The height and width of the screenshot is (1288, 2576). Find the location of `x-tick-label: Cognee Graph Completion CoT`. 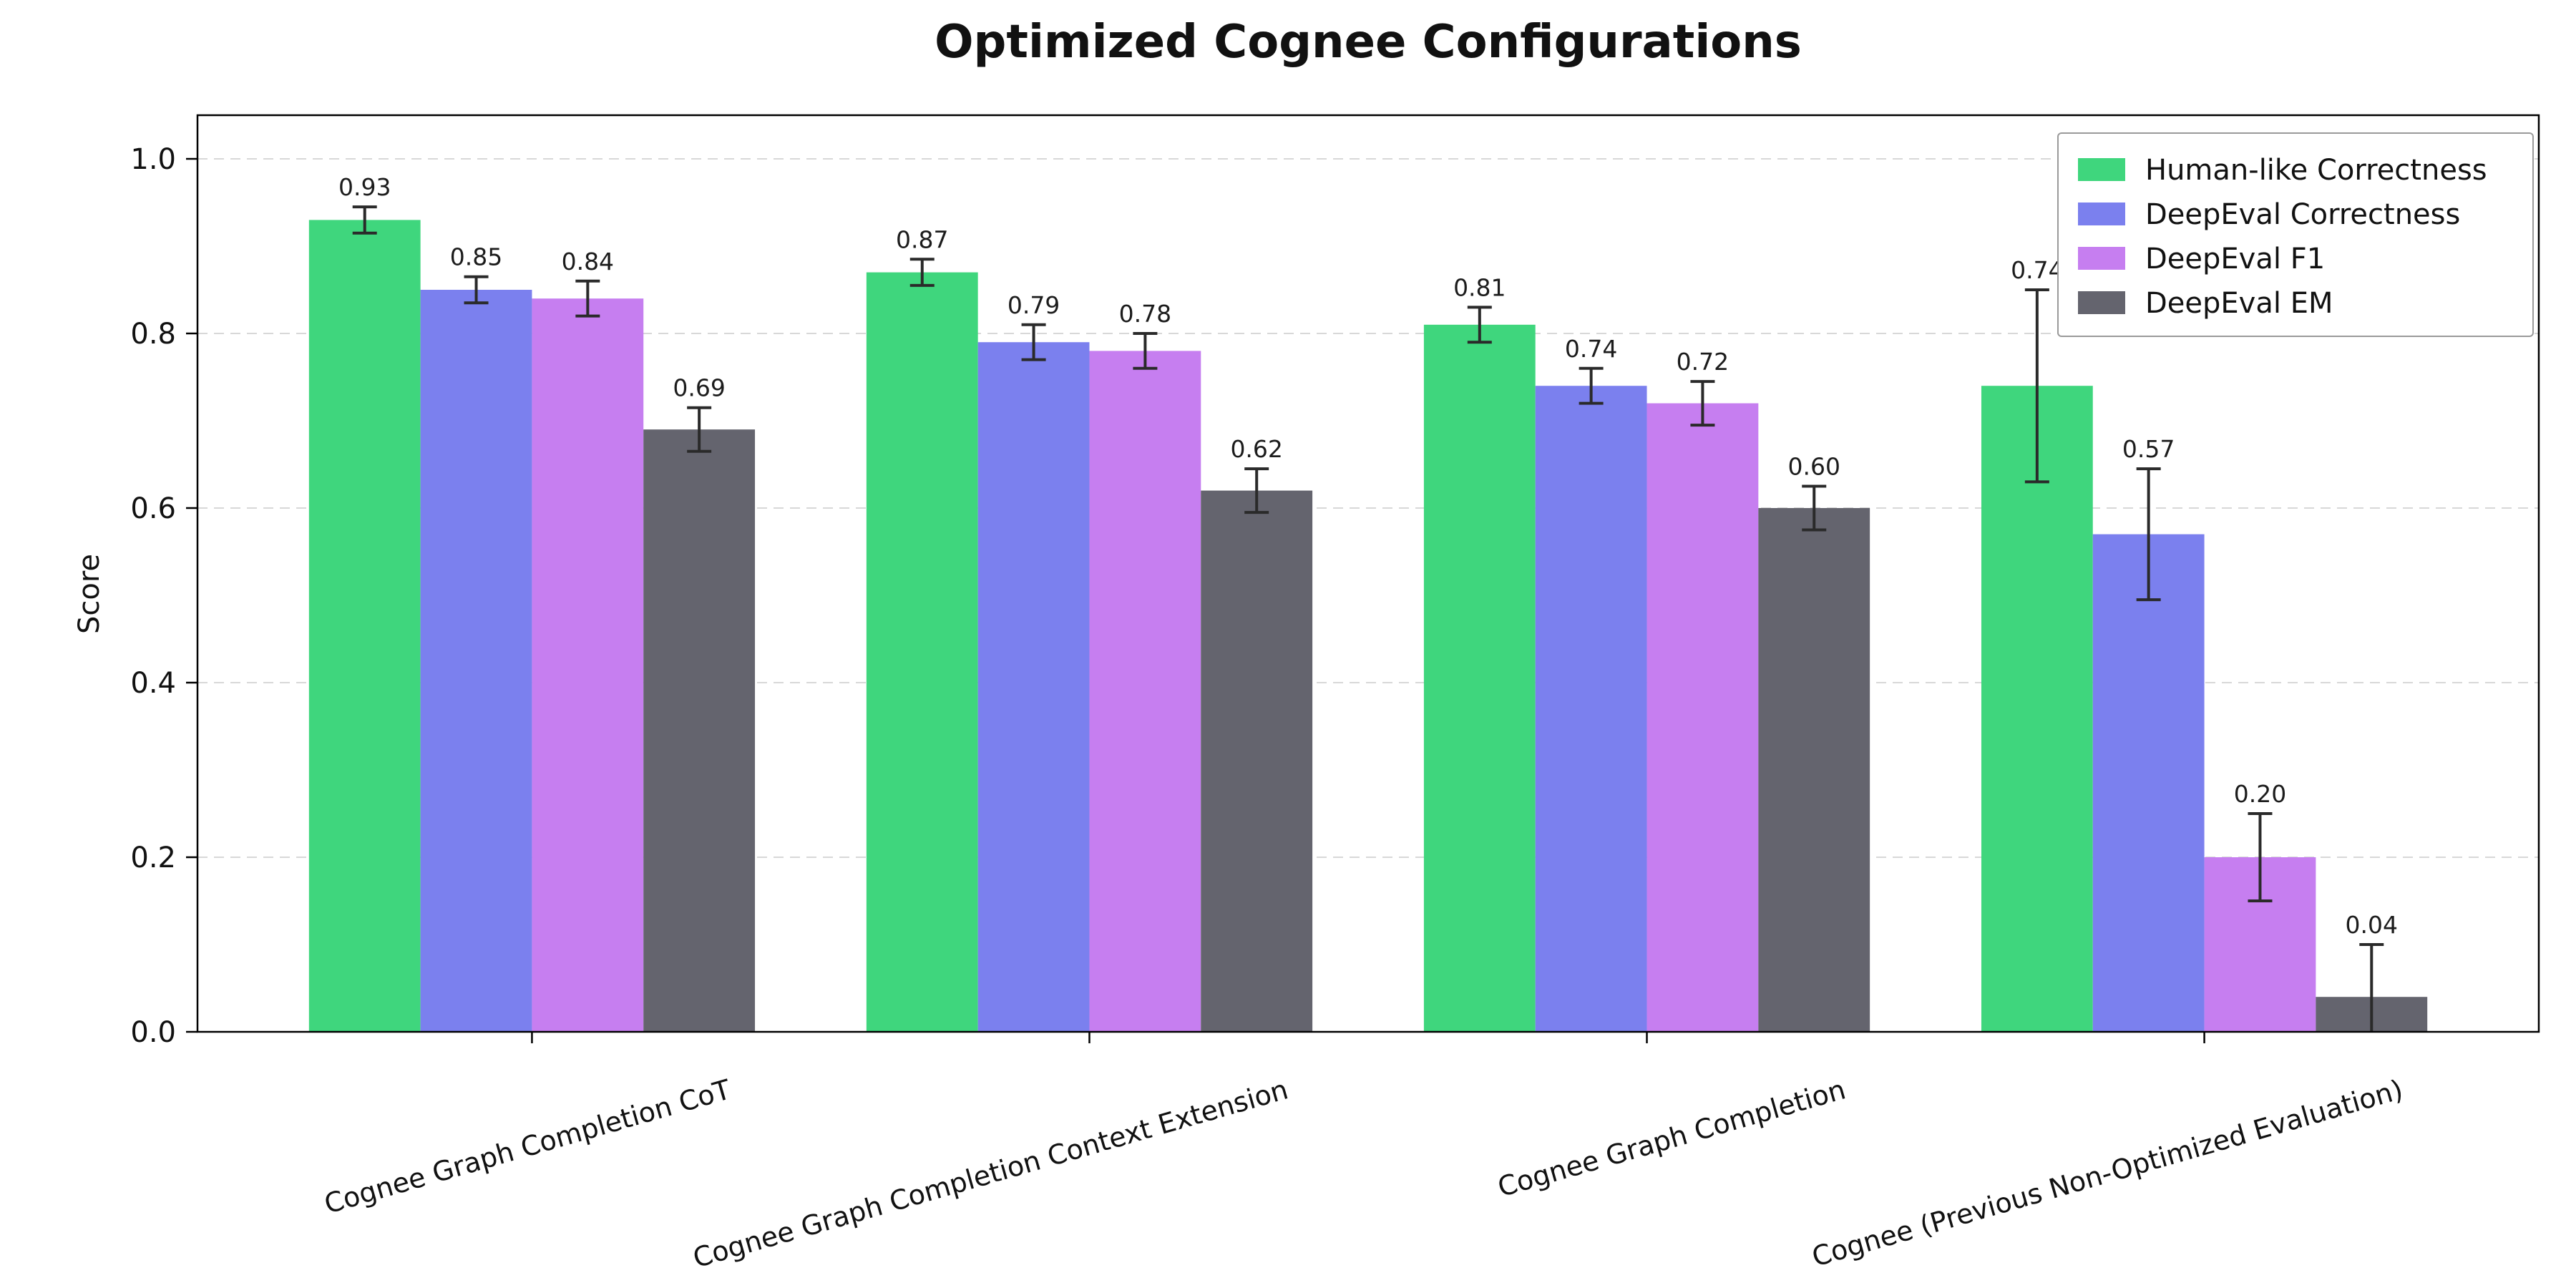

x-tick-label: Cognee Graph Completion CoT is located at coordinates (527, 1146).